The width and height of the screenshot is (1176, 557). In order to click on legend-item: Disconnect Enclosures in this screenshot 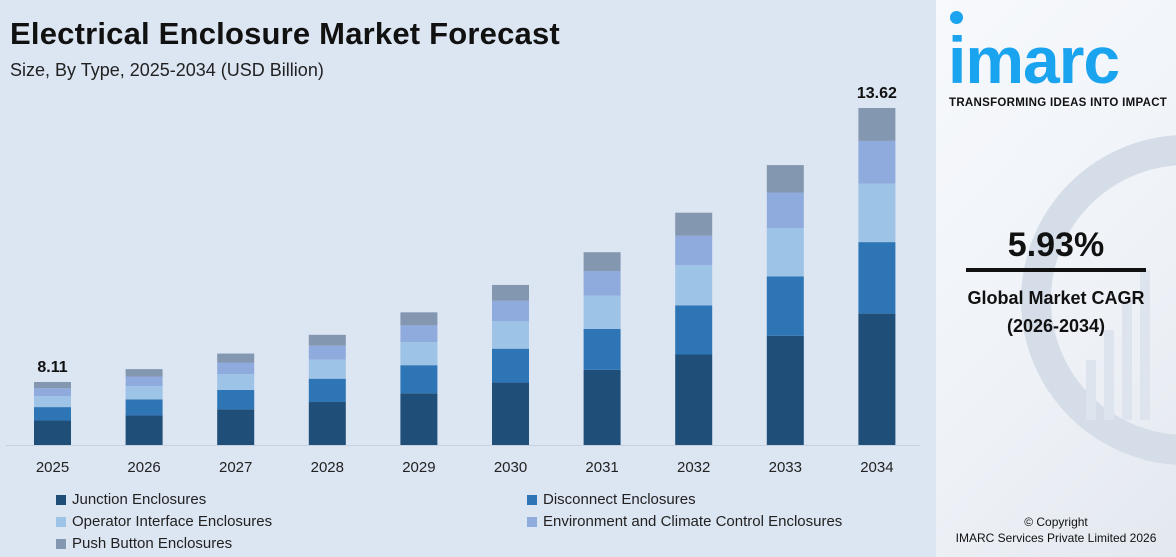, I will do `click(611, 500)`.